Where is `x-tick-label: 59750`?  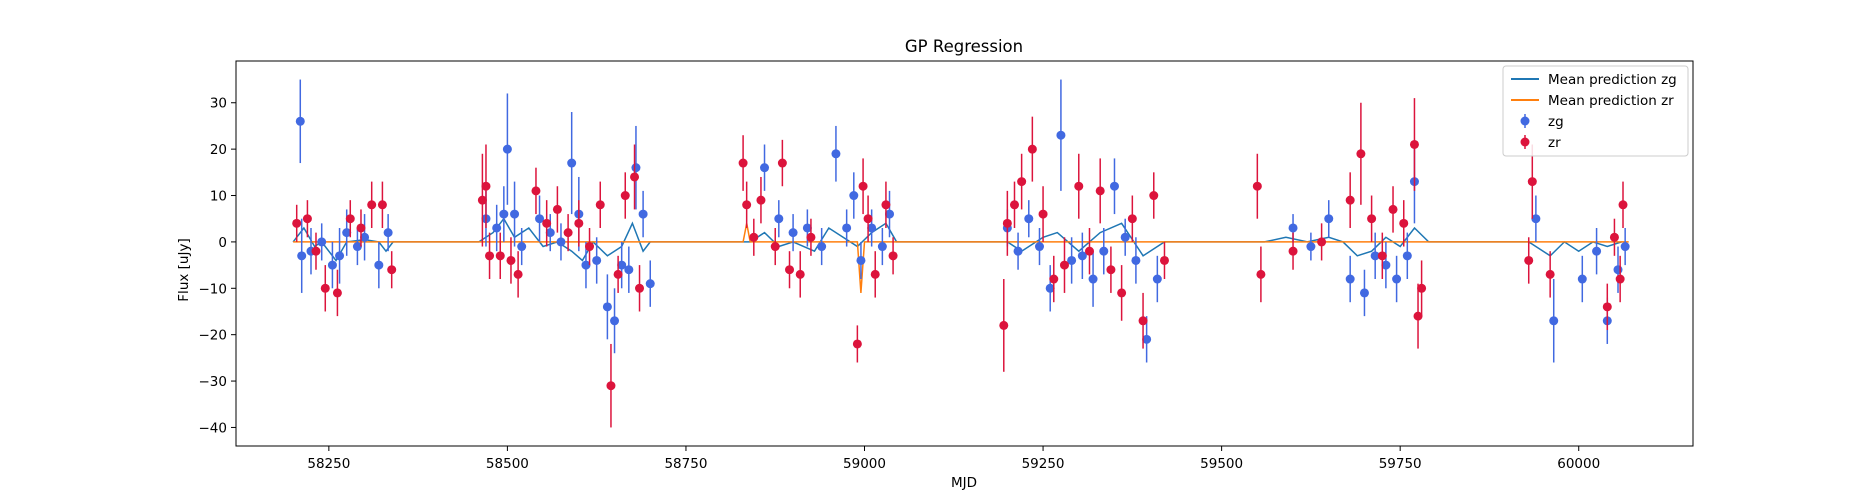 x-tick-label: 59750 is located at coordinates (1400, 464).